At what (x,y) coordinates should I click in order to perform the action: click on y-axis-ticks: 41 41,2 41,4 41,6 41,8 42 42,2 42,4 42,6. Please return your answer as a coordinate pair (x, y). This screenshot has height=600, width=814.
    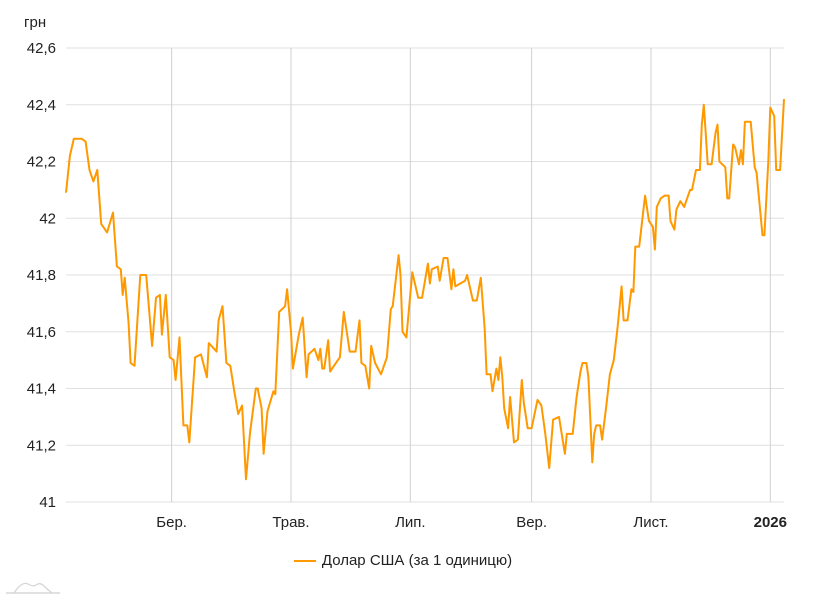
    Looking at the image, I should click on (41, 275).